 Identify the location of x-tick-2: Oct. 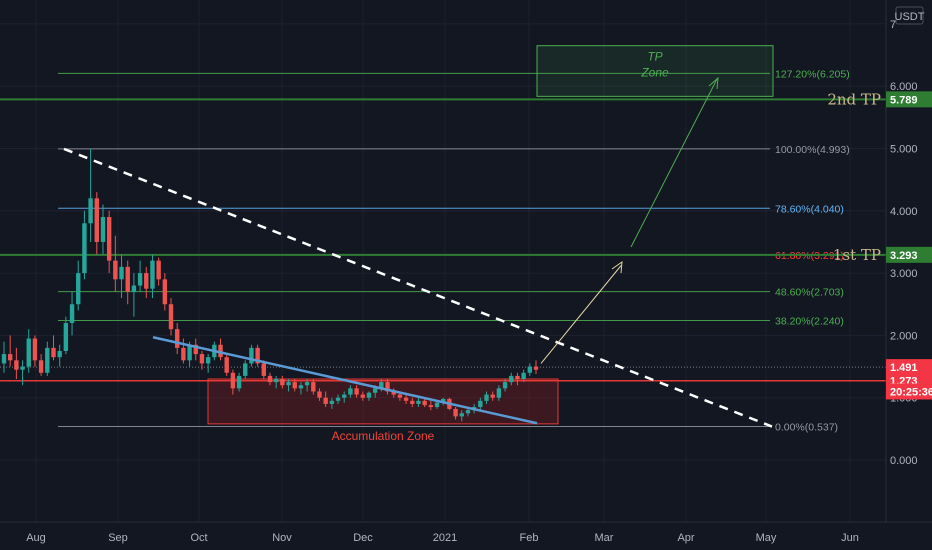
(198, 538).